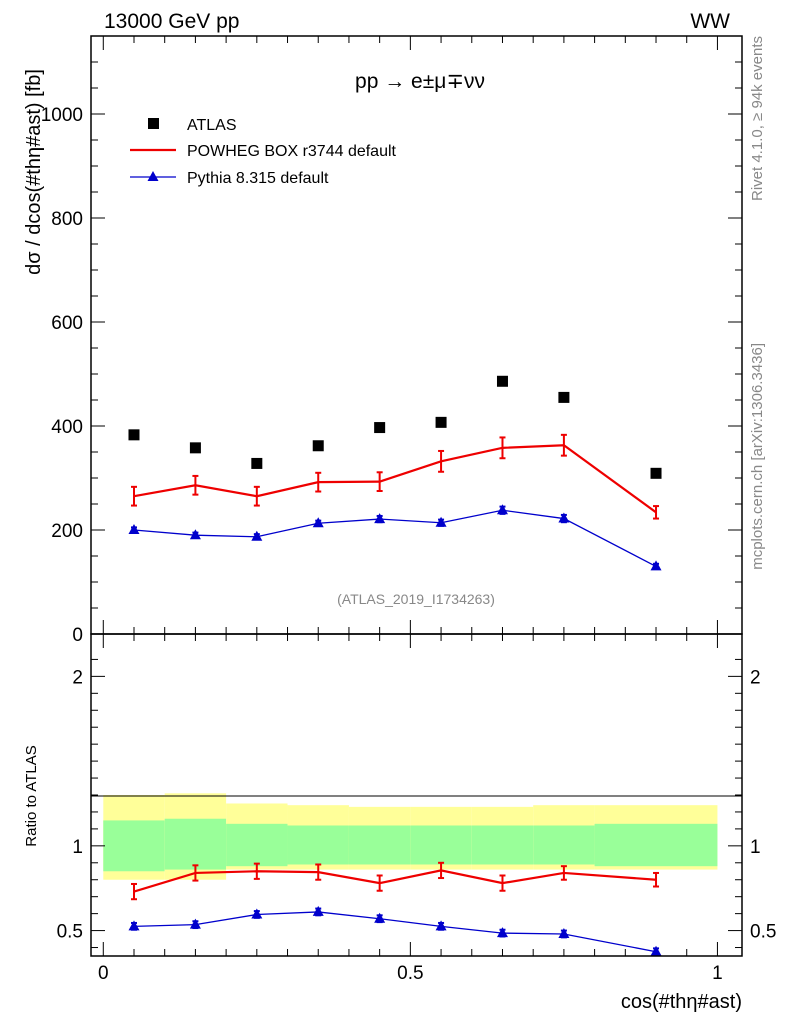 This screenshot has height=1024, width=786. What do you see at coordinates (171, 21) in the screenshot?
I see `header-energy-label: 13000 GeV pp` at bounding box center [171, 21].